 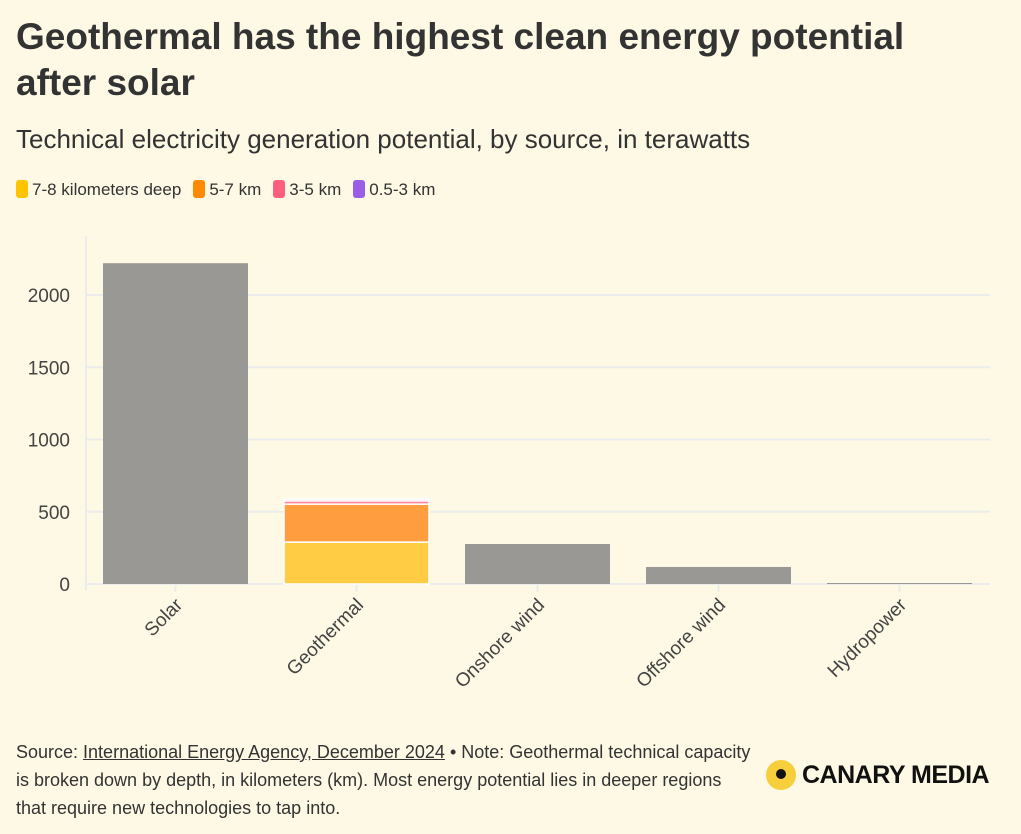 What do you see at coordinates (325, 637) in the screenshot?
I see `x-tick-label: Geothermal` at bounding box center [325, 637].